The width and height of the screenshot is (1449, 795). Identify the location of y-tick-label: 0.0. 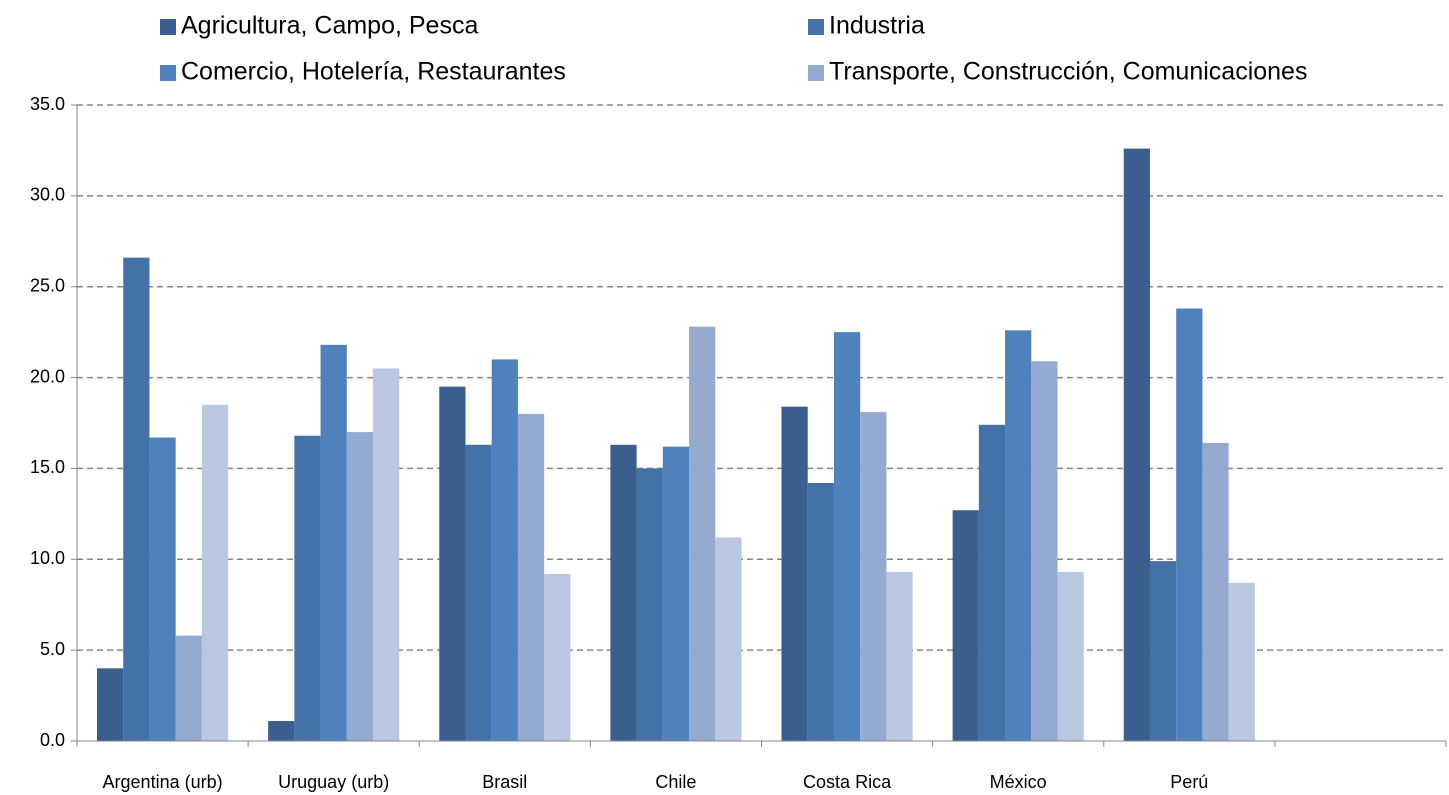
(52, 740).